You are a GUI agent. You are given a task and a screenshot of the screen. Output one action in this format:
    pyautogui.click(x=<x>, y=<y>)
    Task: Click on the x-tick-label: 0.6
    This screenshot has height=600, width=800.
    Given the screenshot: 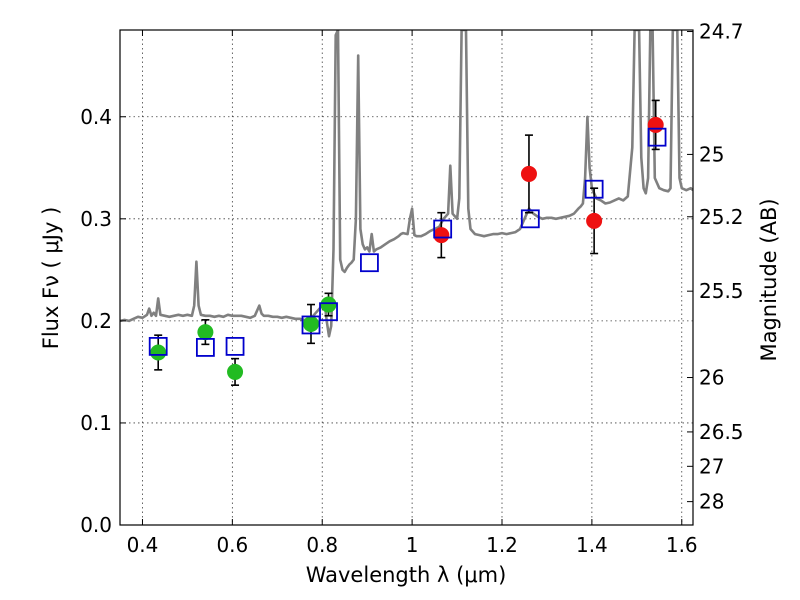 What is the action you would take?
    pyautogui.click(x=232, y=545)
    